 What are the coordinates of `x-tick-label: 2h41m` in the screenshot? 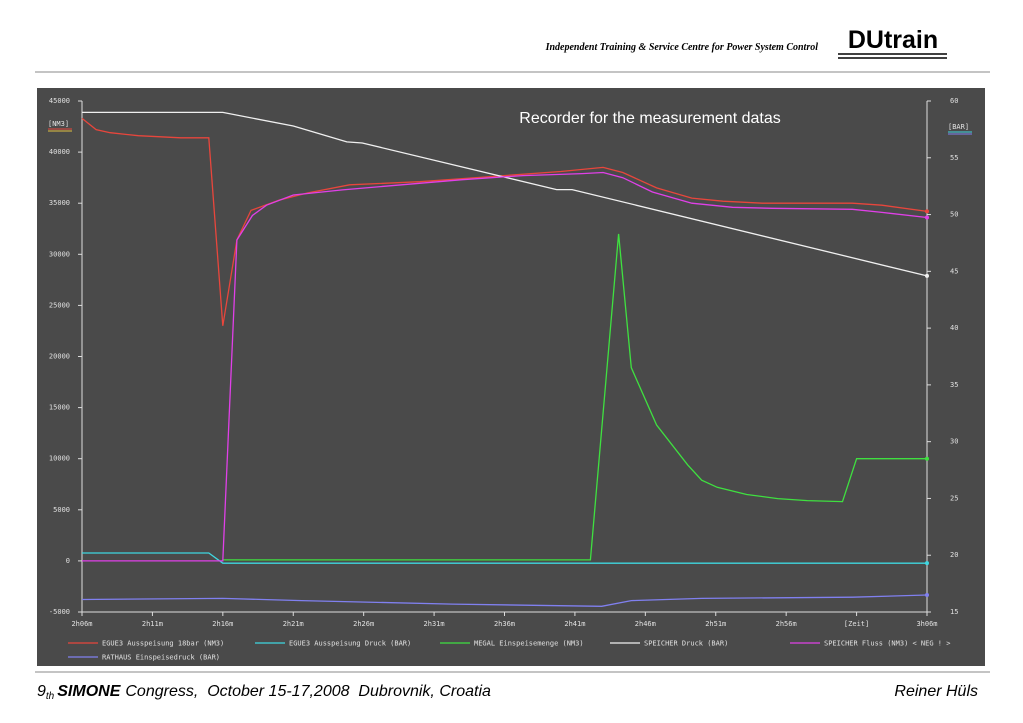 It's located at (574, 624).